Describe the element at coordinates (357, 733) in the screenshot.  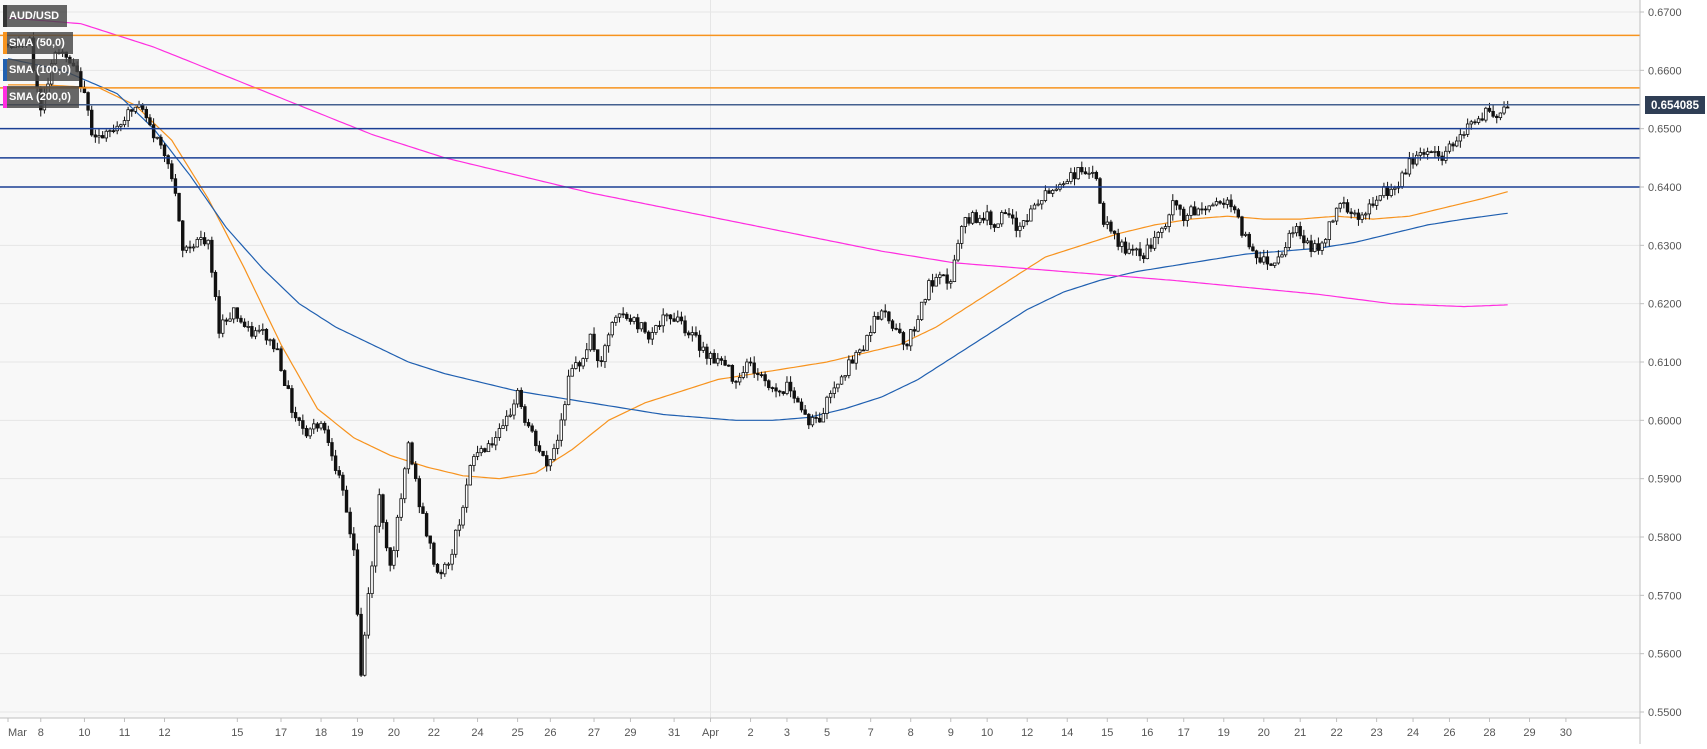
I see `x-tick-label: 19` at that location.